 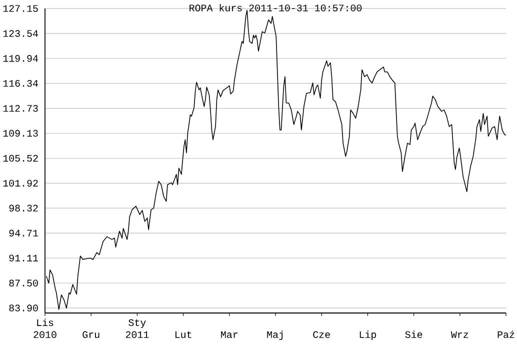 What do you see at coordinates (23, 208) in the screenshot?
I see `y-tick-label: 98.32` at bounding box center [23, 208].